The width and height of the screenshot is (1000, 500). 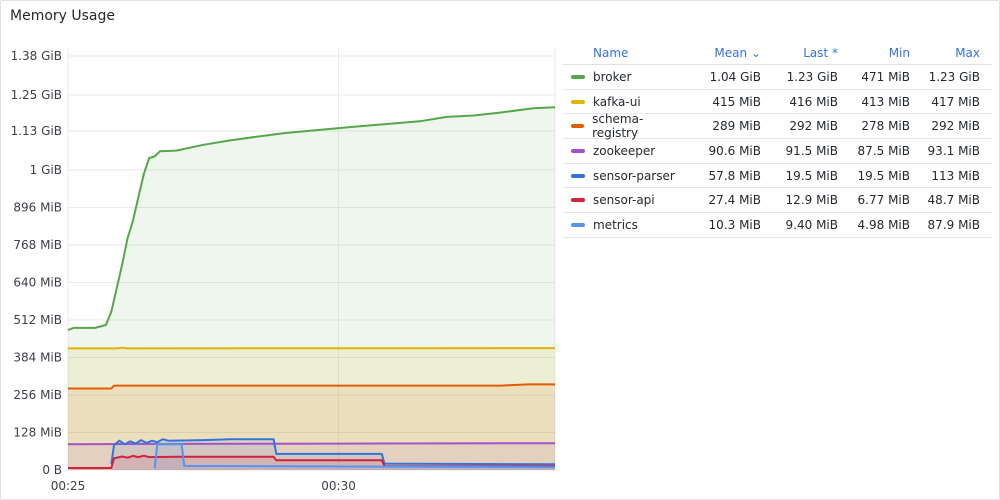 I want to click on legend-last-value: 1.23 GiB, so click(x=812, y=76).